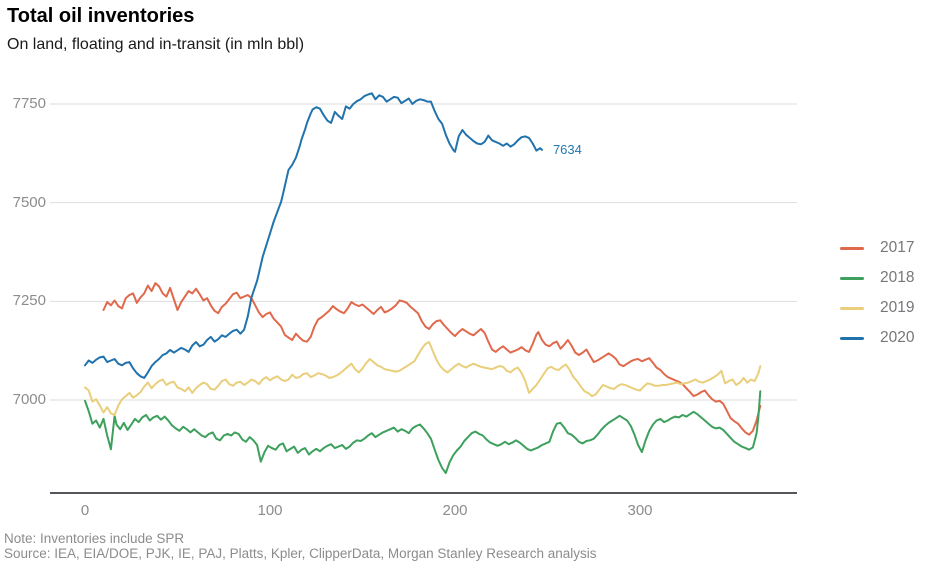 The image size is (929, 568). I want to click on y-tick-label-7500: 7500, so click(29, 202).